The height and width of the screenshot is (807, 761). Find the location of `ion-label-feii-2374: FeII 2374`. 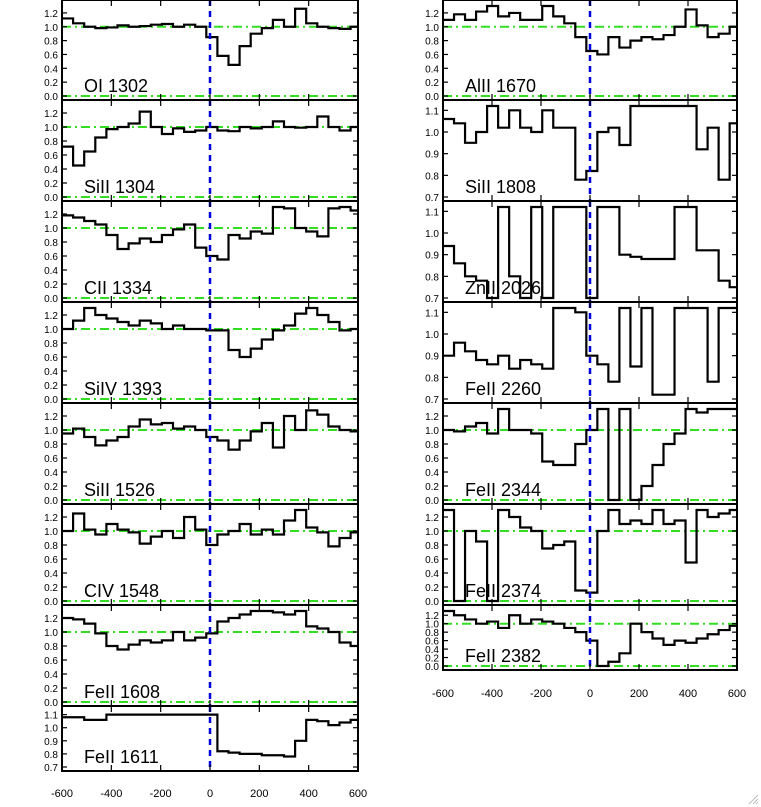

ion-label-feii-2374: FeII 2374 is located at coordinates (503, 591).